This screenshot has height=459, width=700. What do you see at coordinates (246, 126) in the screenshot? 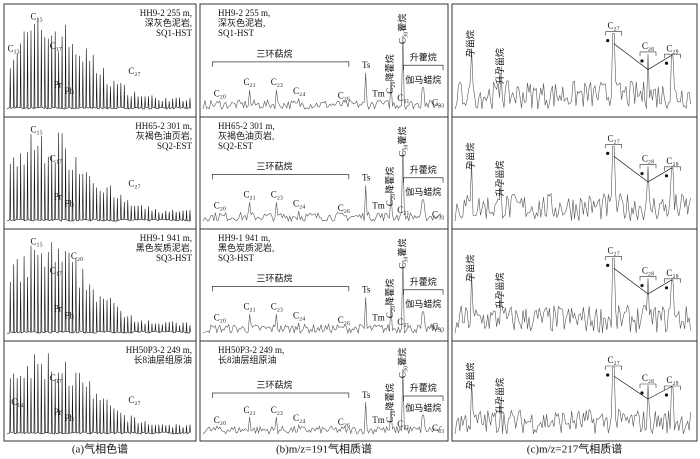
I see `sample-label: HH65-2 301 m,` at bounding box center [246, 126].